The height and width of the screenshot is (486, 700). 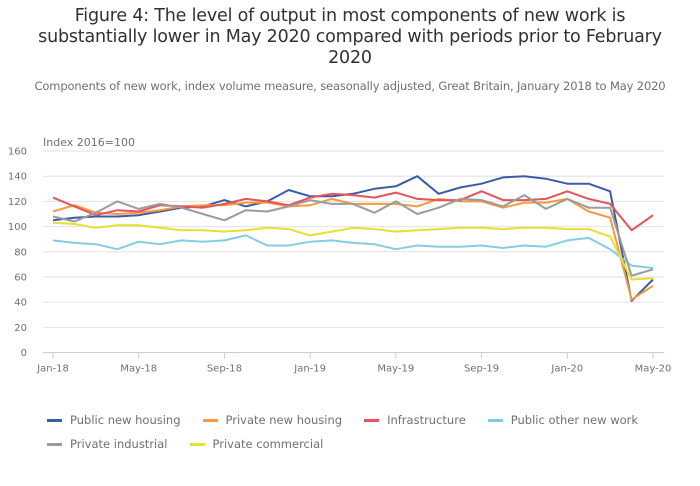 What do you see at coordinates (481, 369) in the screenshot?
I see `x-tick-label: Sep-19` at bounding box center [481, 369].